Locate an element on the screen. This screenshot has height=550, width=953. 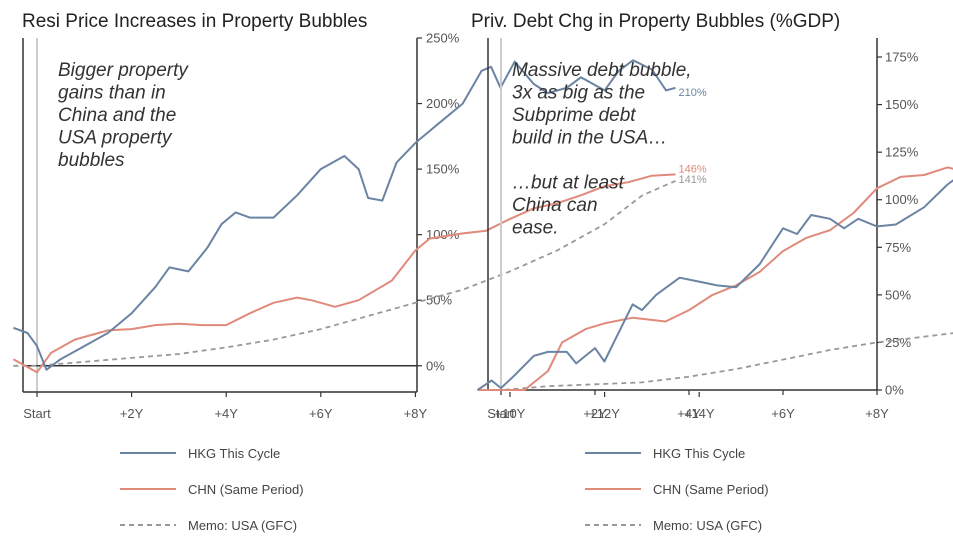
annotation-line: China and the is located at coordinates (117, 115).